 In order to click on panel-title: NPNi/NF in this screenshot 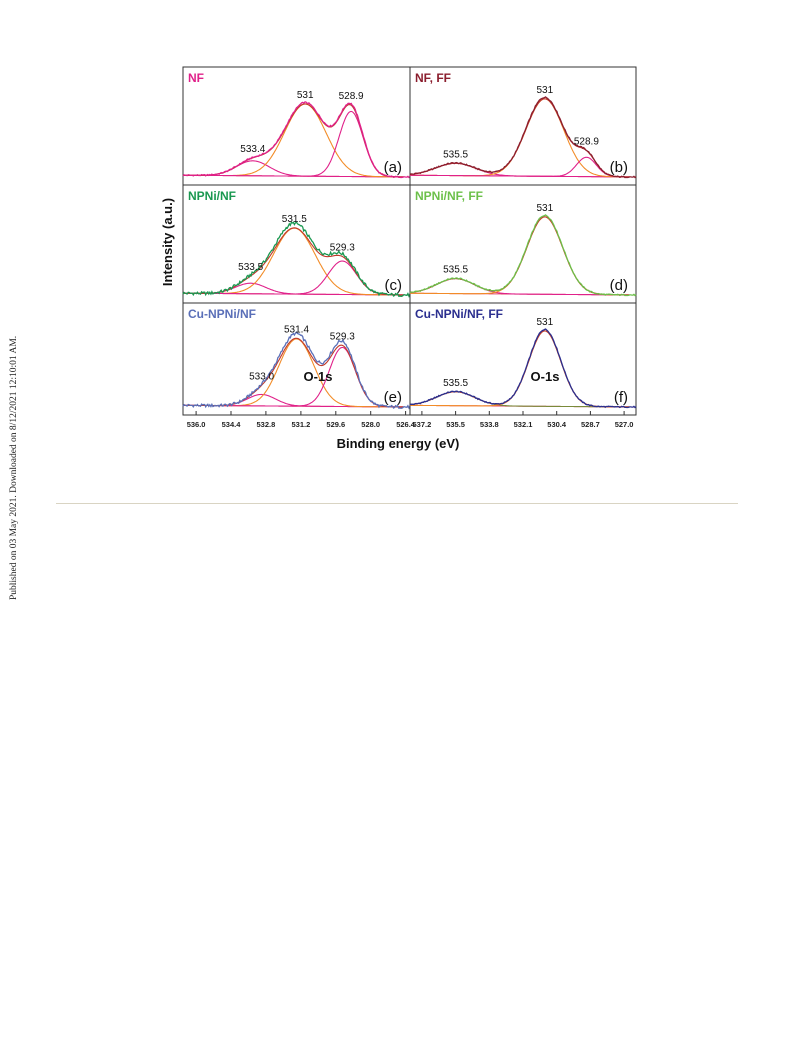, I will do `click(212, 196)`.